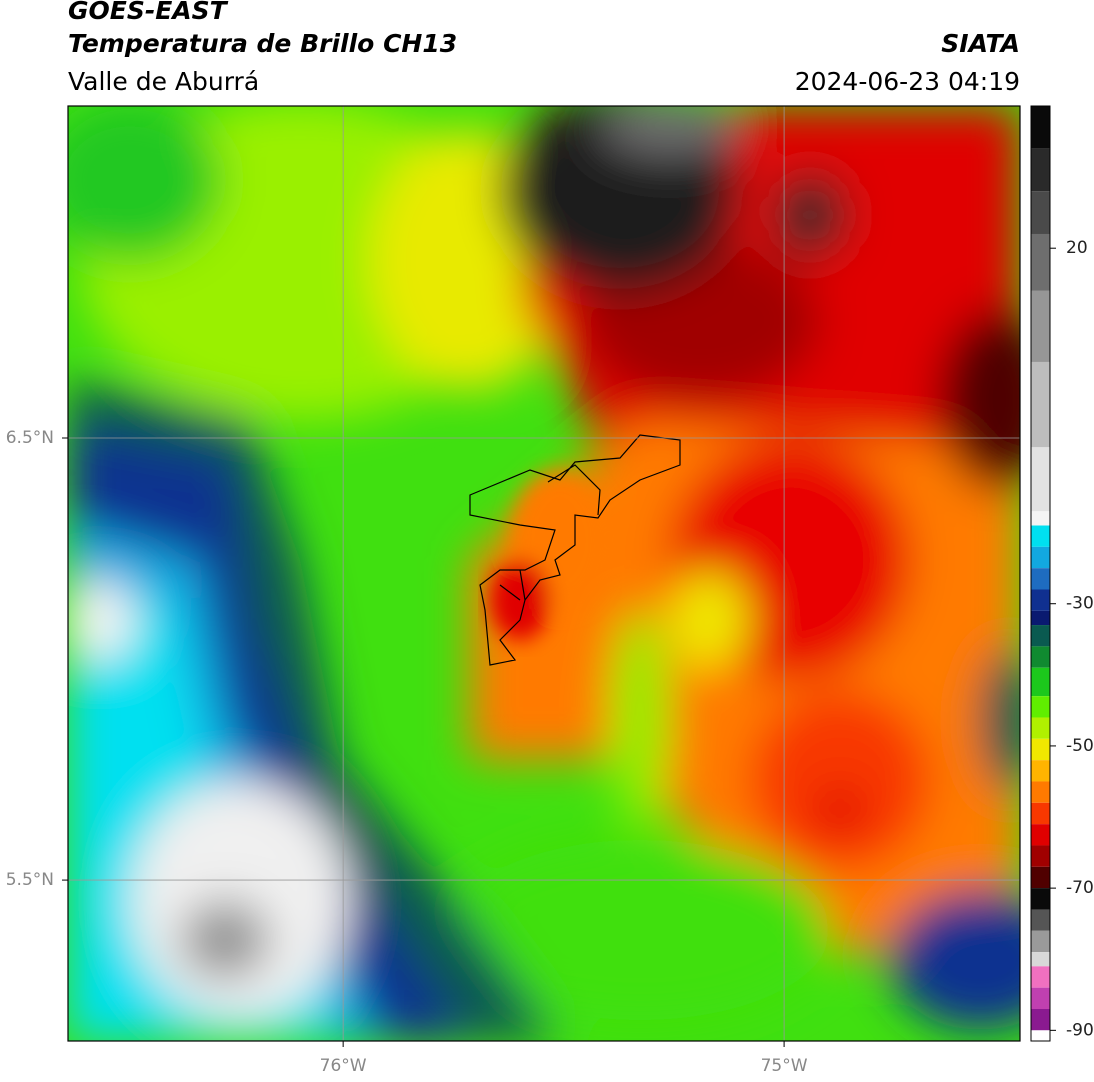 Image resolution: width=1094 pixels, height=1082 pixels. I want to click on colorbar-label: 20, so click(1077, 248).